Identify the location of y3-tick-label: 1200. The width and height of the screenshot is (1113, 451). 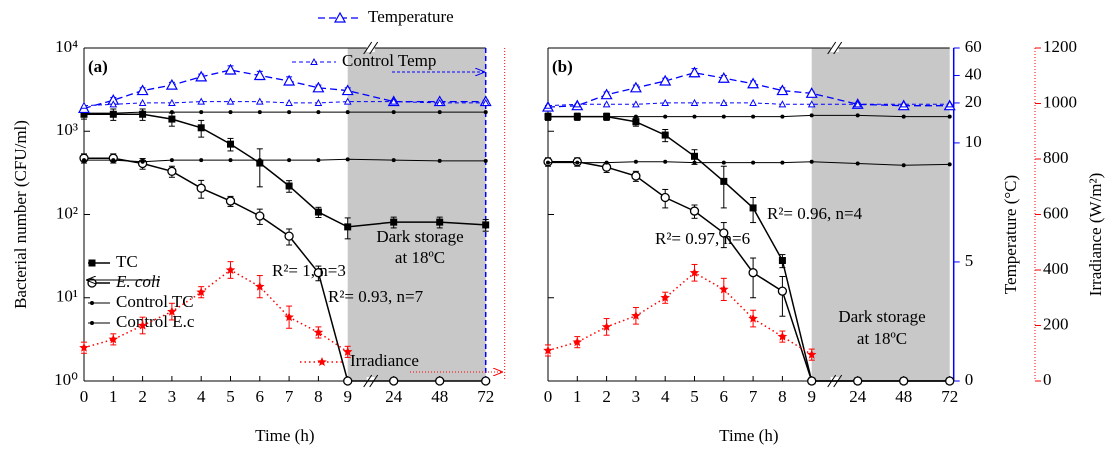
(1060, 46).